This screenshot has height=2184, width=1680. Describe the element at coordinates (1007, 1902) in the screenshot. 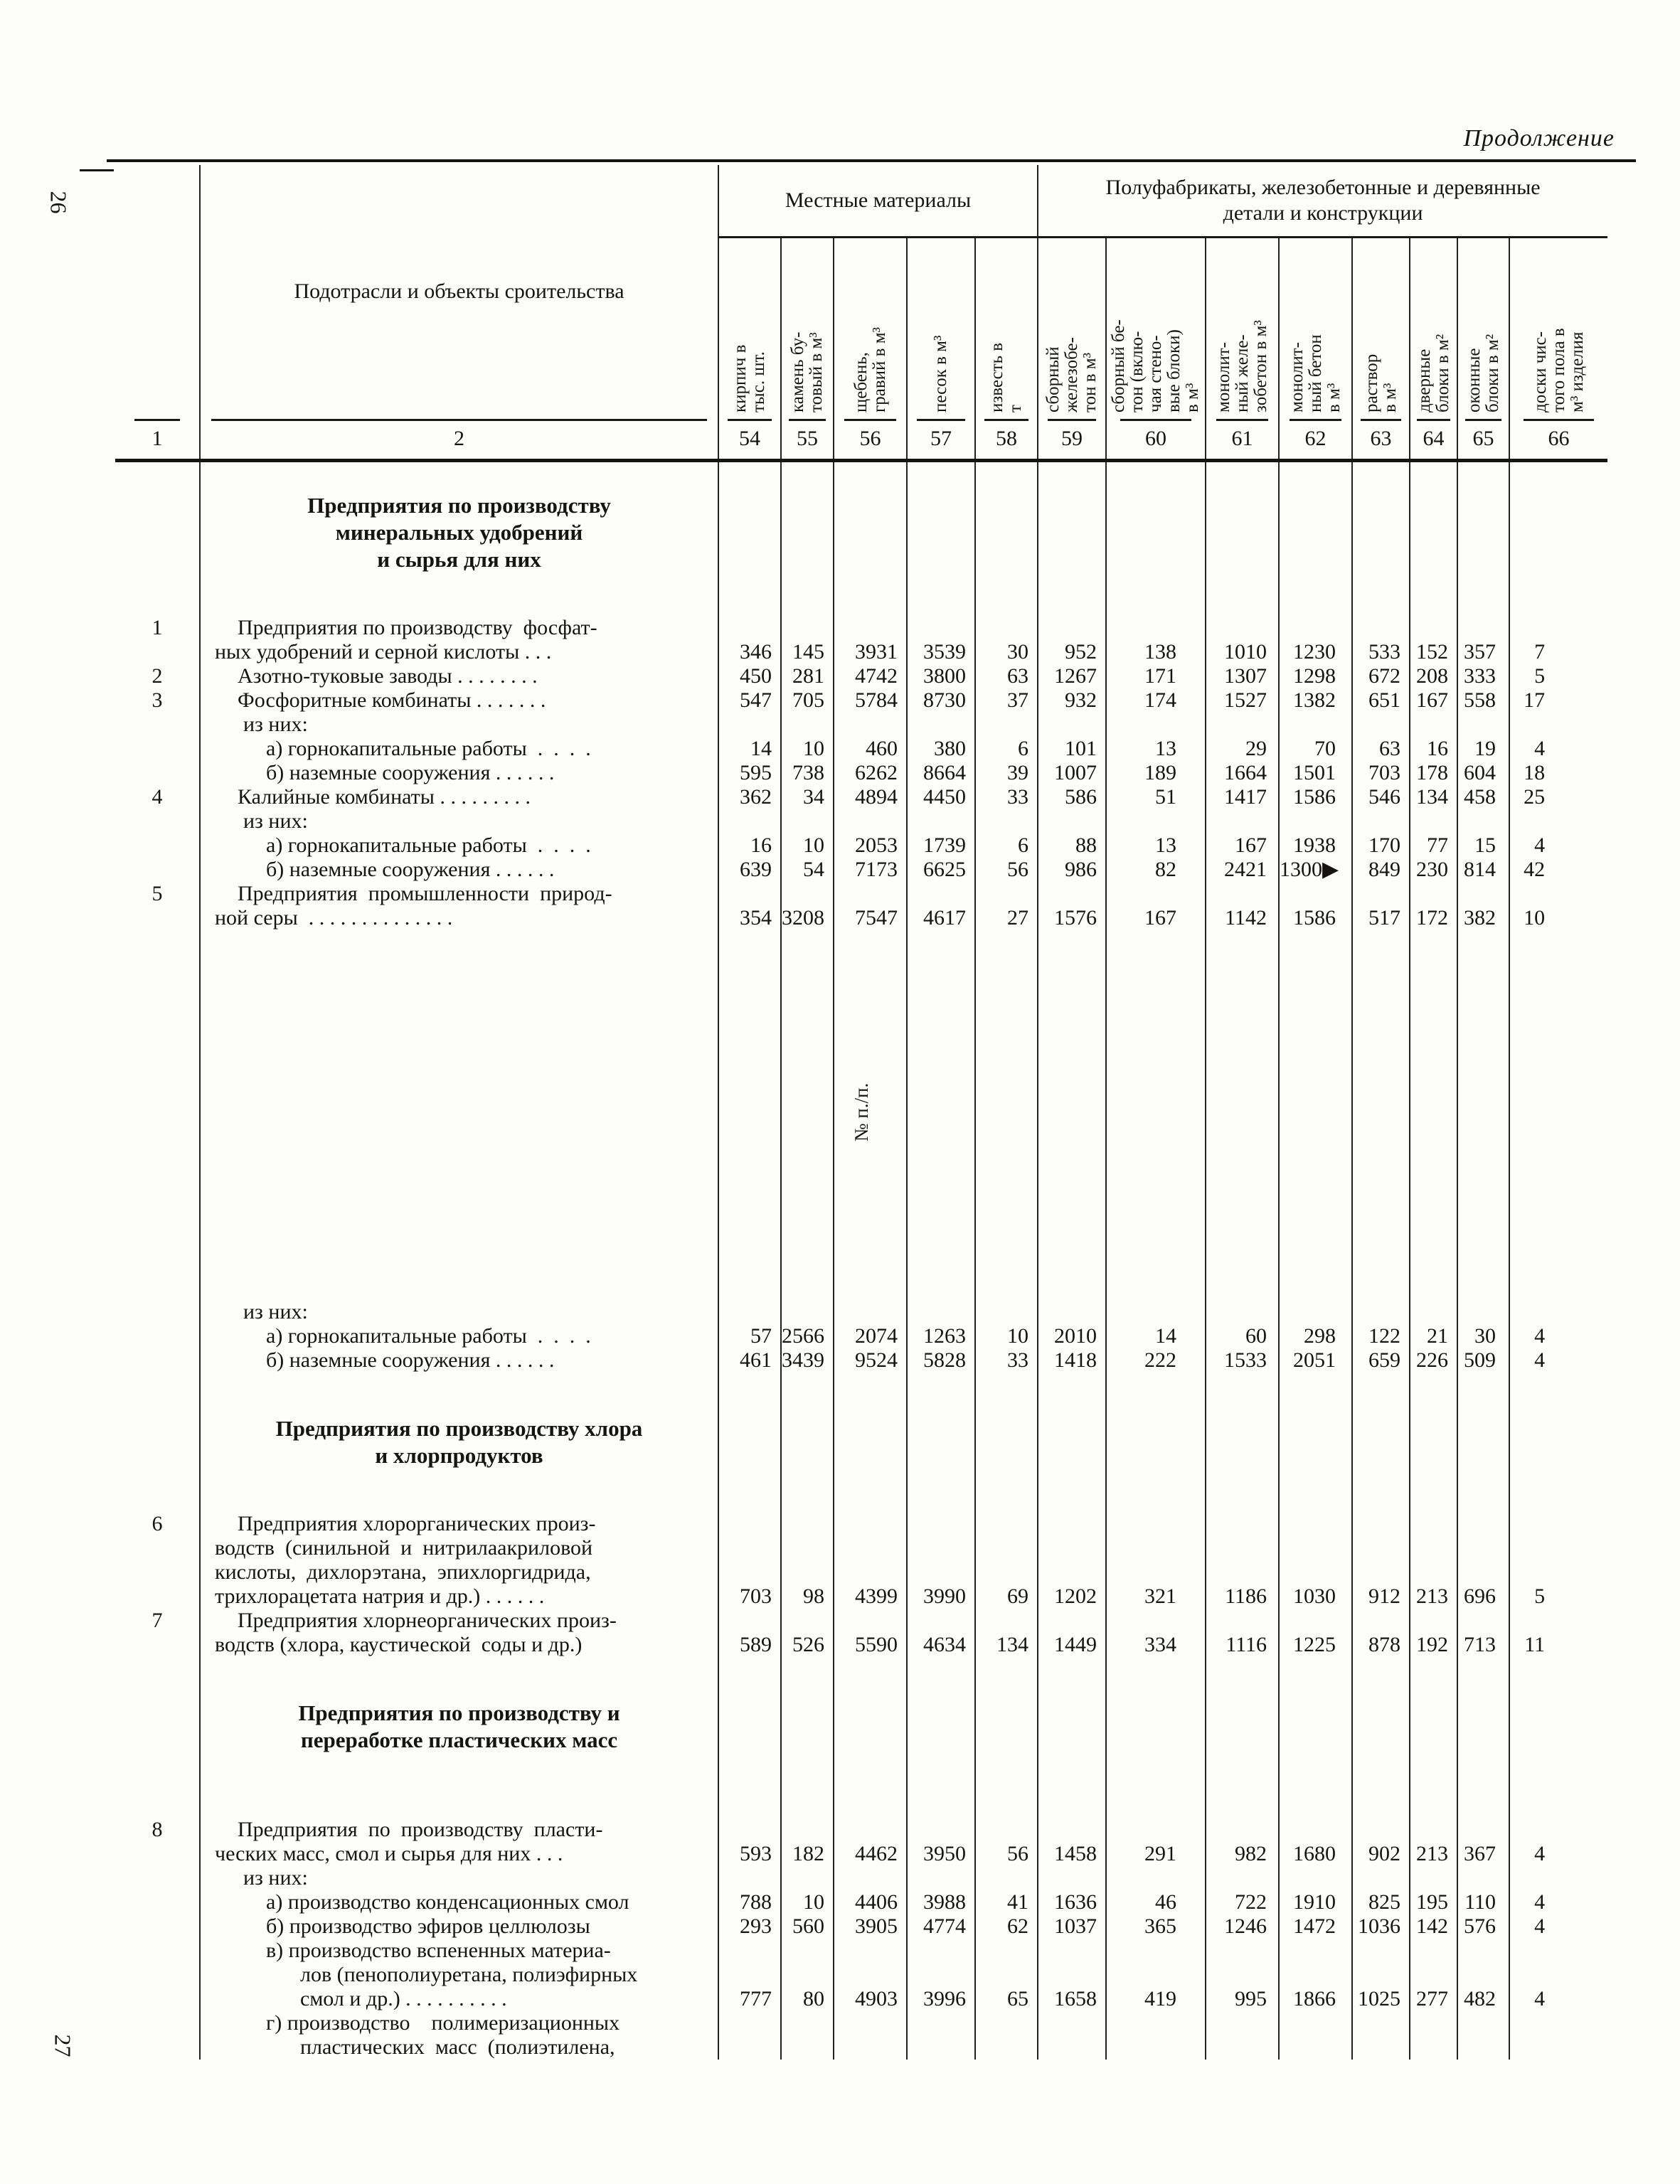

I see `value-cell-col58: 41` at that location.